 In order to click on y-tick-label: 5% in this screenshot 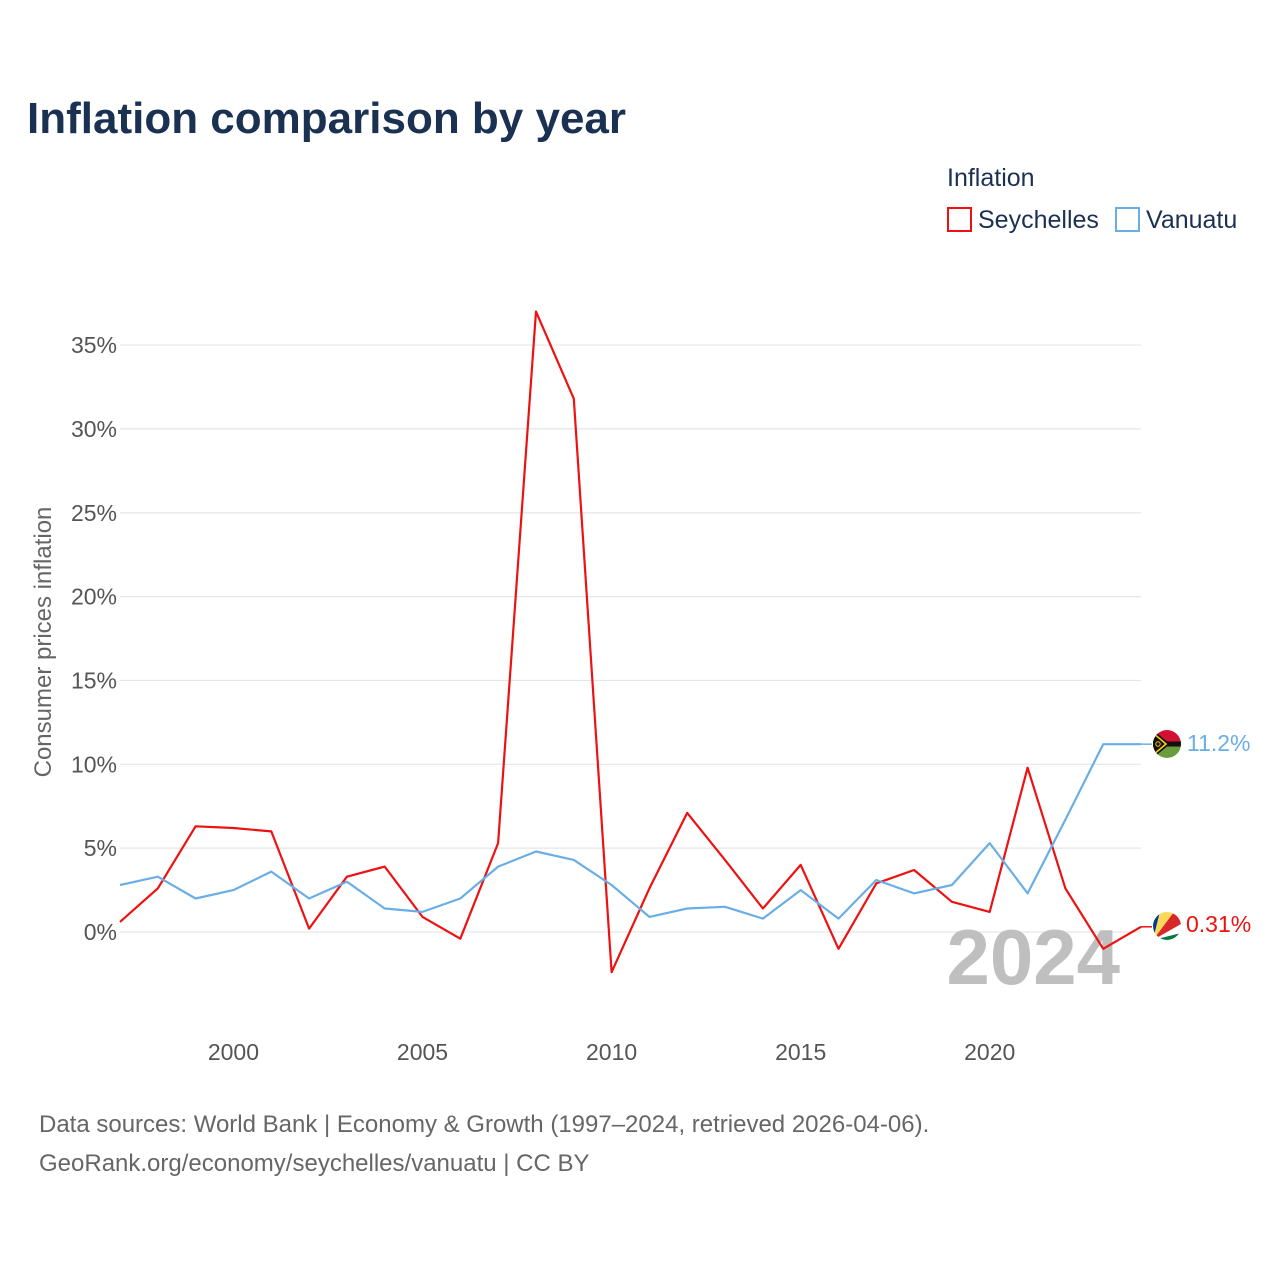, I will do `click(100, 848)`.